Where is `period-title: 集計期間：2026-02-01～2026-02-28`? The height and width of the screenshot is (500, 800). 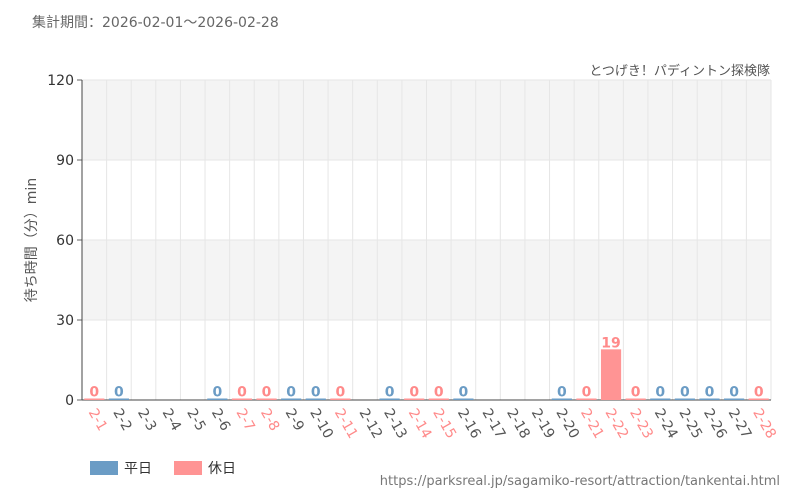
period-title: 集計期間：2026-02-01～2026-02-28 is located at coordinates (155, 23).